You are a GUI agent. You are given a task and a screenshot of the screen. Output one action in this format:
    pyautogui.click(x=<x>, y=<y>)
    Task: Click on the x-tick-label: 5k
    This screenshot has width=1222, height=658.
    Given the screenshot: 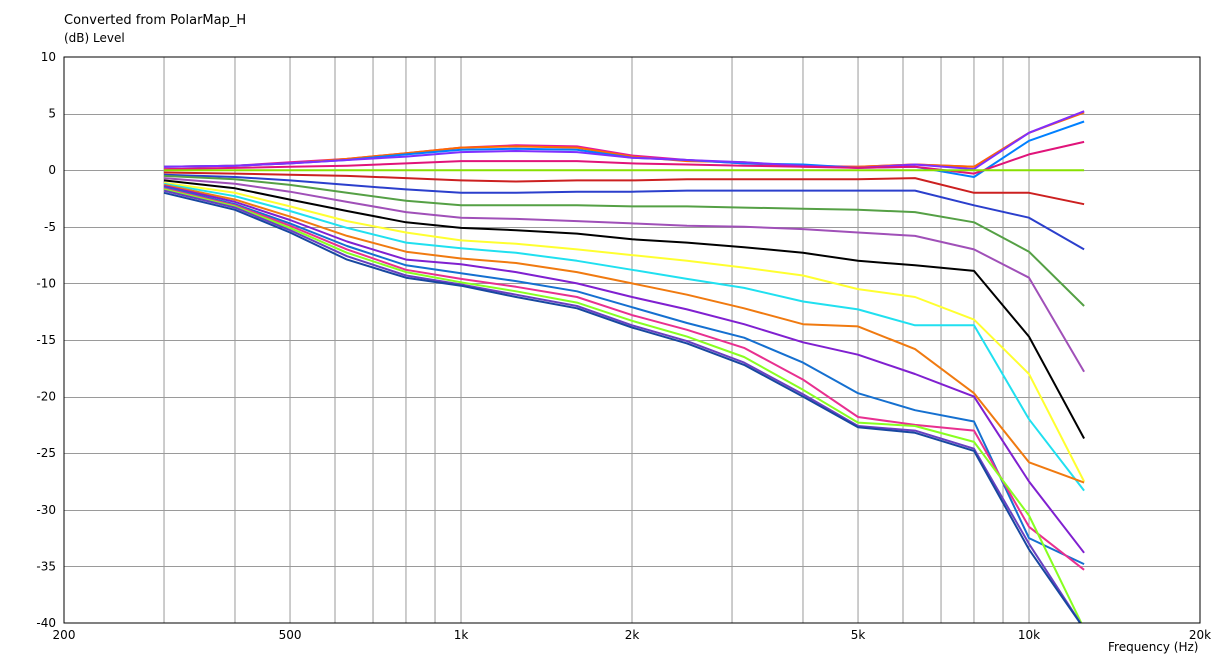 What is the action you would take?
    pyautogui.click(x=858, y=635)
    